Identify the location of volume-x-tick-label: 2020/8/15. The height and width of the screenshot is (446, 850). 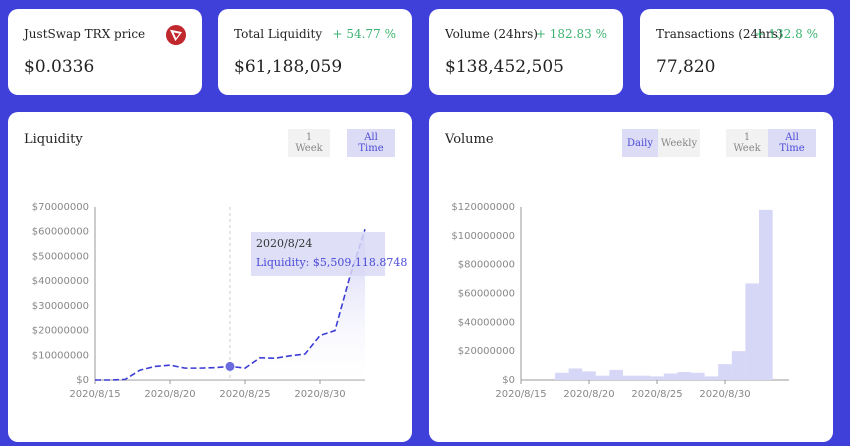
(520, 394).